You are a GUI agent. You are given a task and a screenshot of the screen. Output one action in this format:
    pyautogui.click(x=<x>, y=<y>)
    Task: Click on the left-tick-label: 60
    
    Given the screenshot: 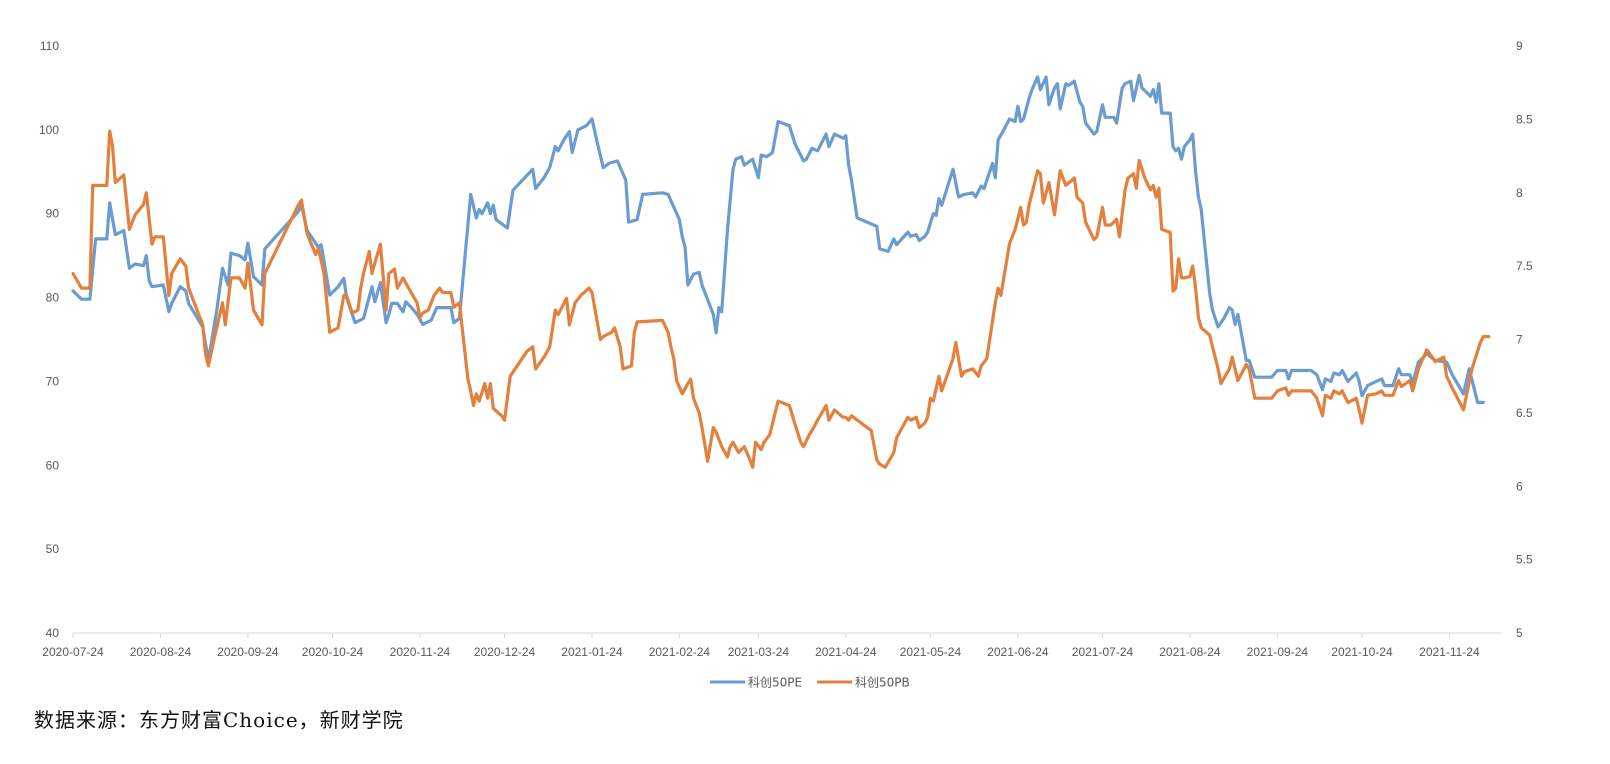 What is the action you would take?
    pyautogui.click(x=53, y=465)
    